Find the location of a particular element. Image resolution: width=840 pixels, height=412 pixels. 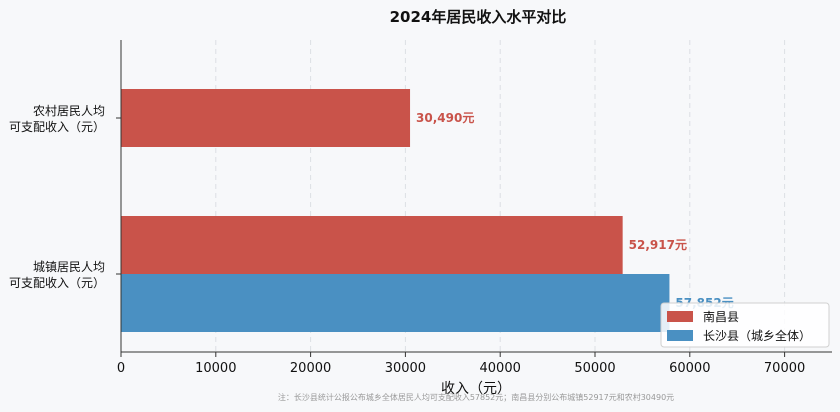

legend-label: 南昌县 is located at coordinates (721, 316).